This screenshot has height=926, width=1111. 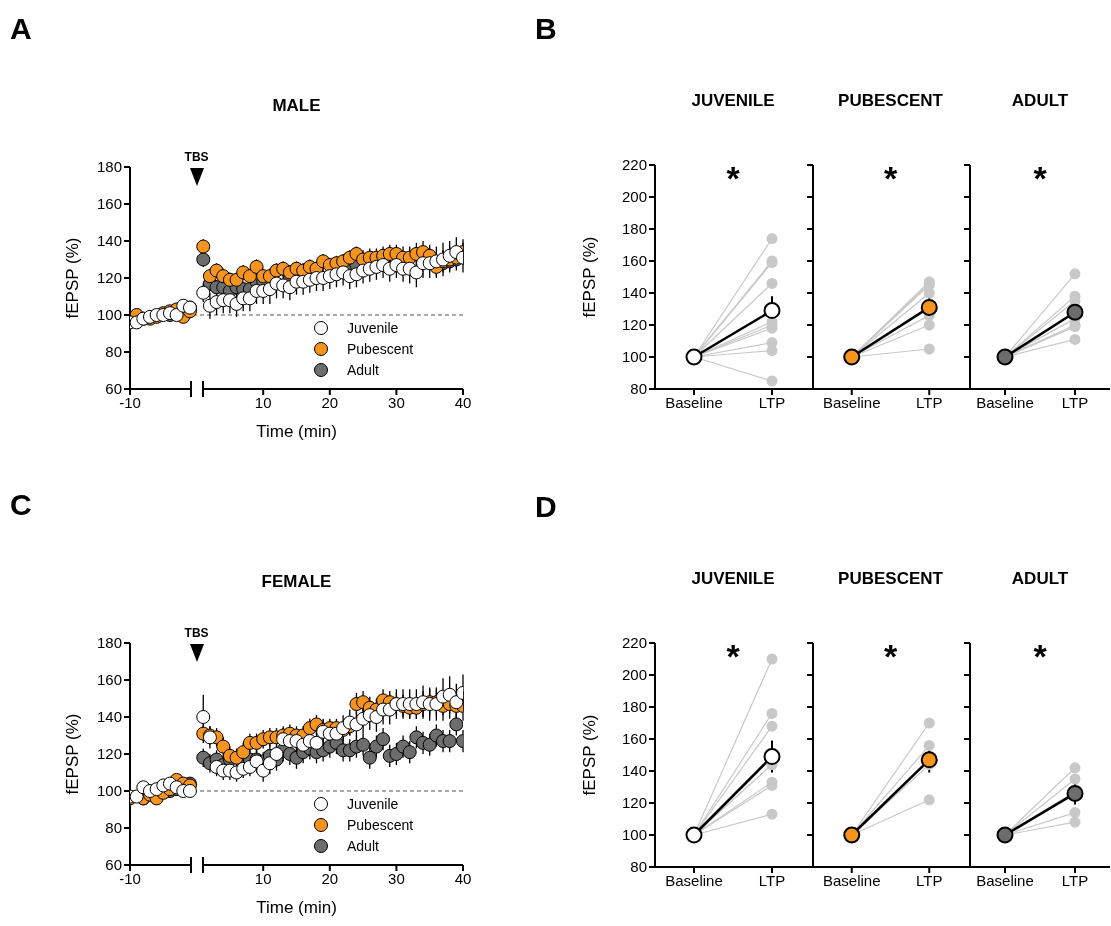 What do you see at coordinates (546, 507) in the screenshot?
I see `text: D` at bounding box center [546, 507].